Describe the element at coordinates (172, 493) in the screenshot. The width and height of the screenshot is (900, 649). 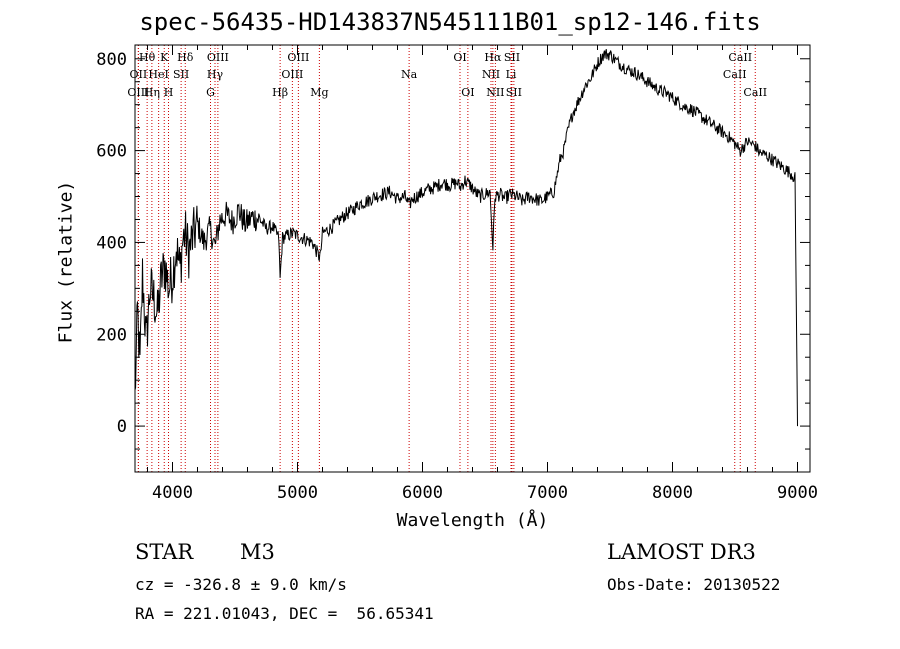
I see `x-tick-label: 4000` at that location.